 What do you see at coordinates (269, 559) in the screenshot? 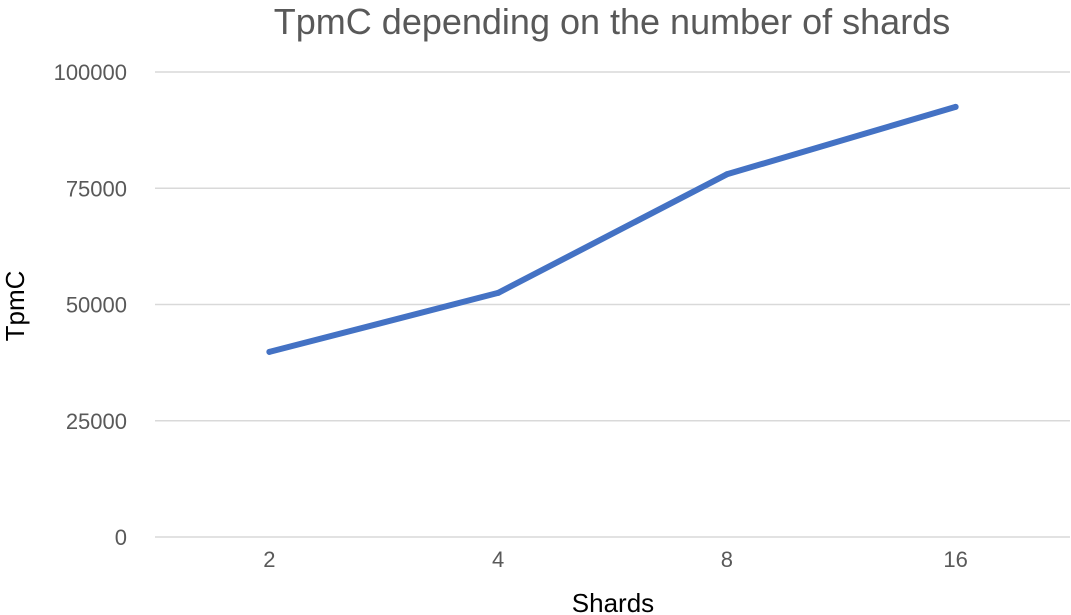
I see `x-tick-label: 2` at bounding box center [269, 559].